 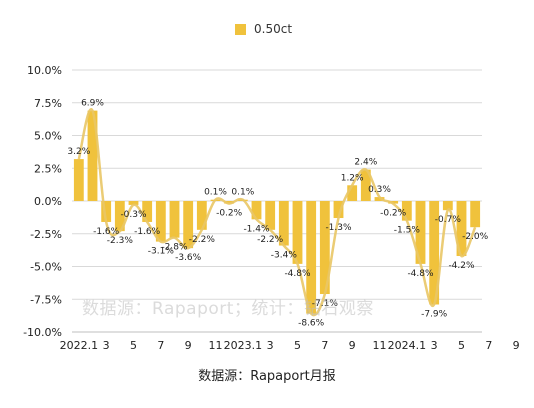 I want to click on y-tick-label: -7.5%, so click(x=46, y=299).